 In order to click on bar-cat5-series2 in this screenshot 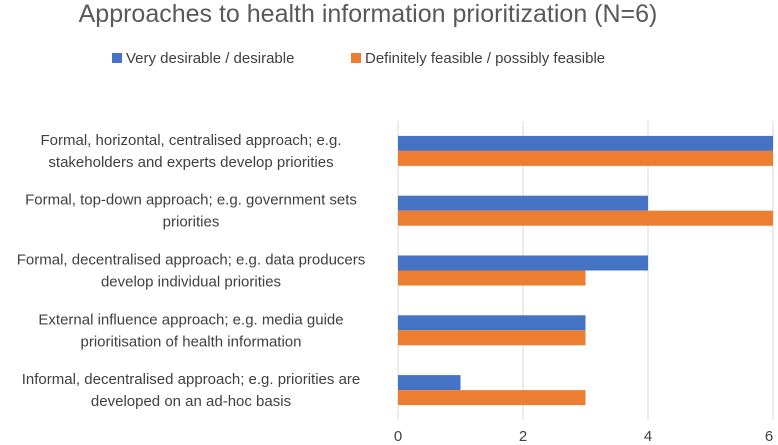, I will do `click(492, 398)`.